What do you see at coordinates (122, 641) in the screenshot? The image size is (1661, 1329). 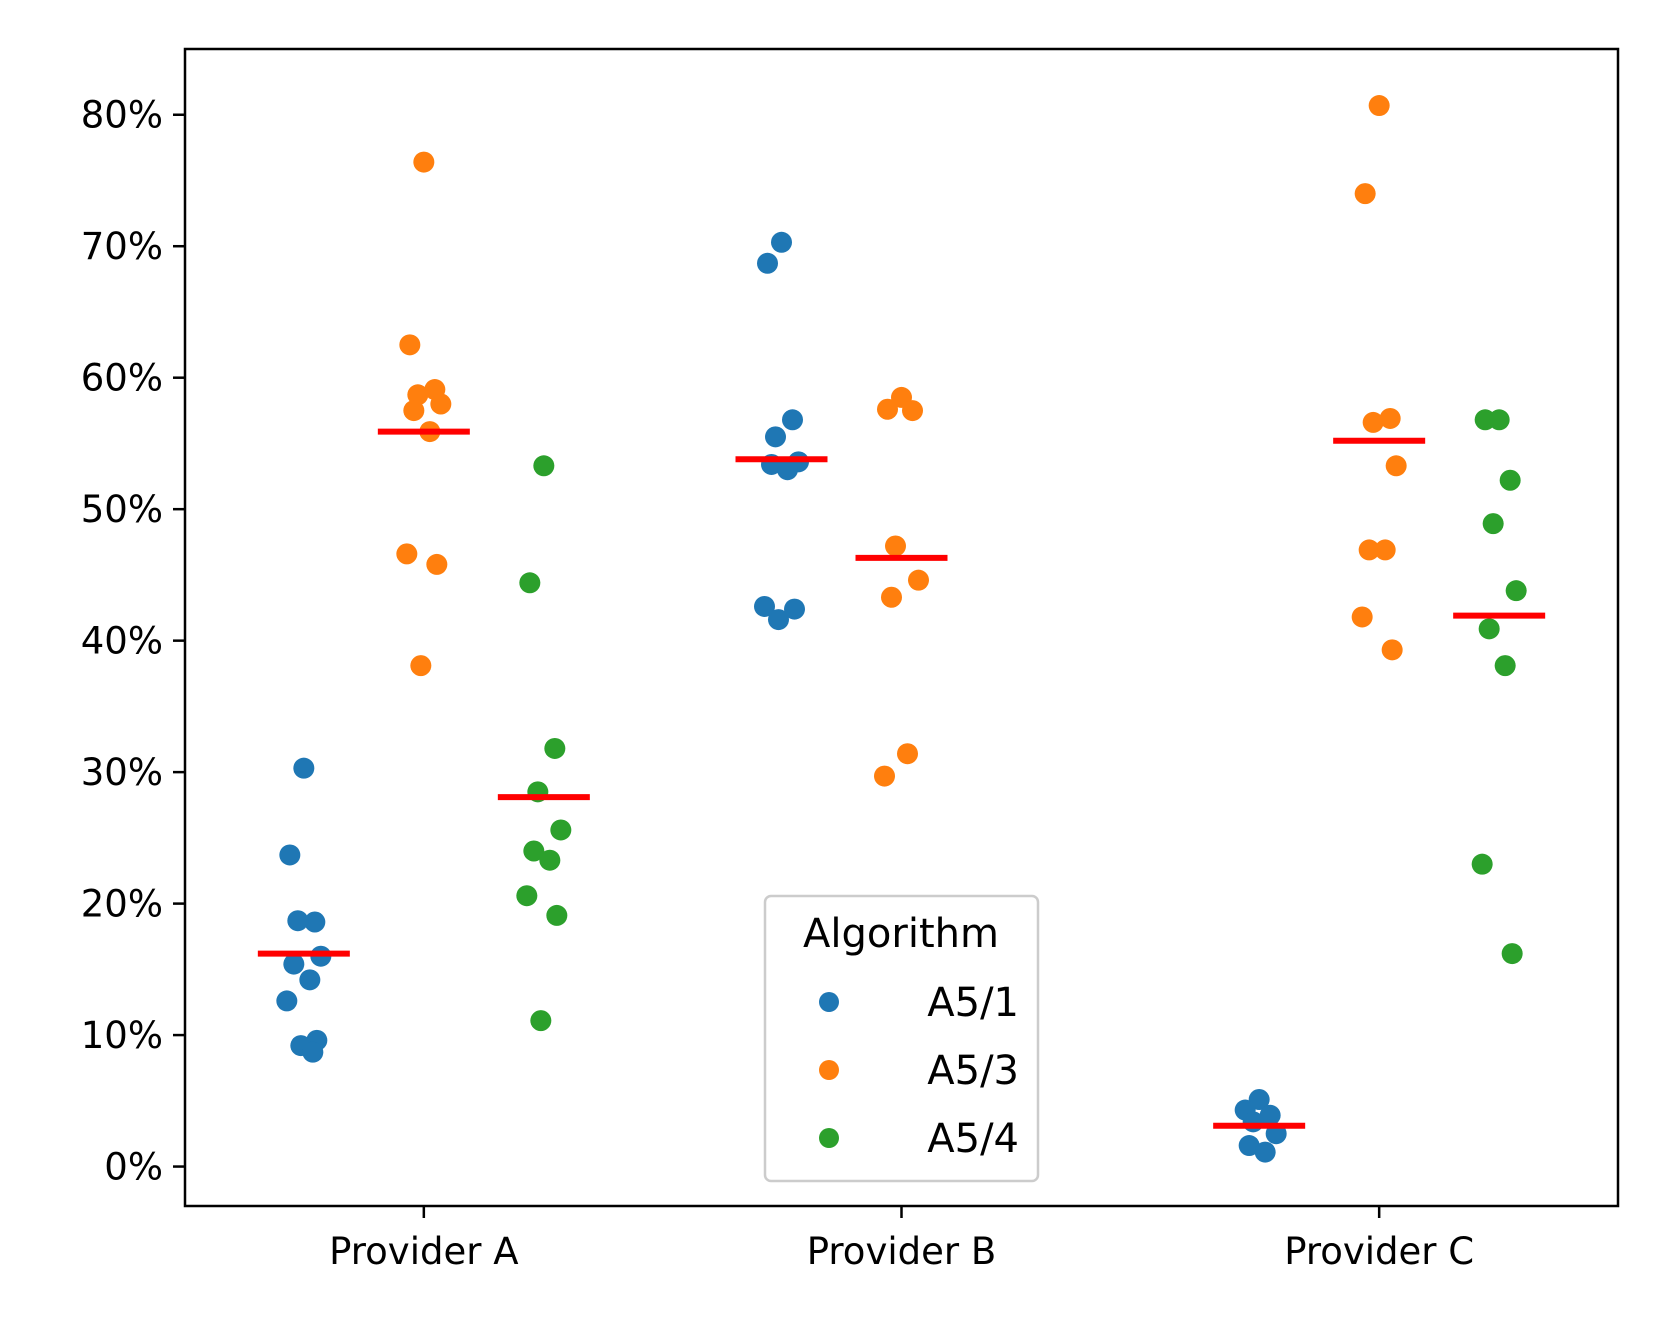 I see `y-tick-label: 40%` at bounding box center [122, 641].